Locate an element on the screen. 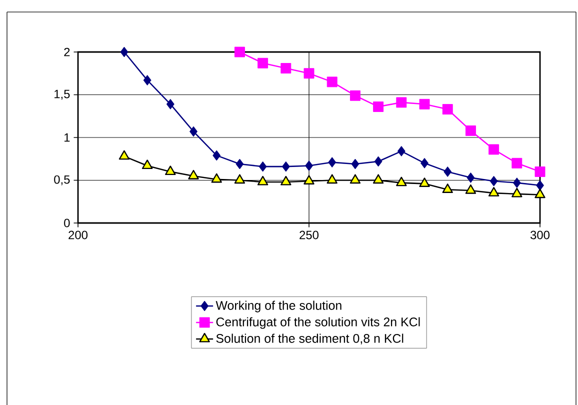 The width and height of the screenshot is (578, 405). y-tick-label: 1,5 is located at coordinates (62, 95).